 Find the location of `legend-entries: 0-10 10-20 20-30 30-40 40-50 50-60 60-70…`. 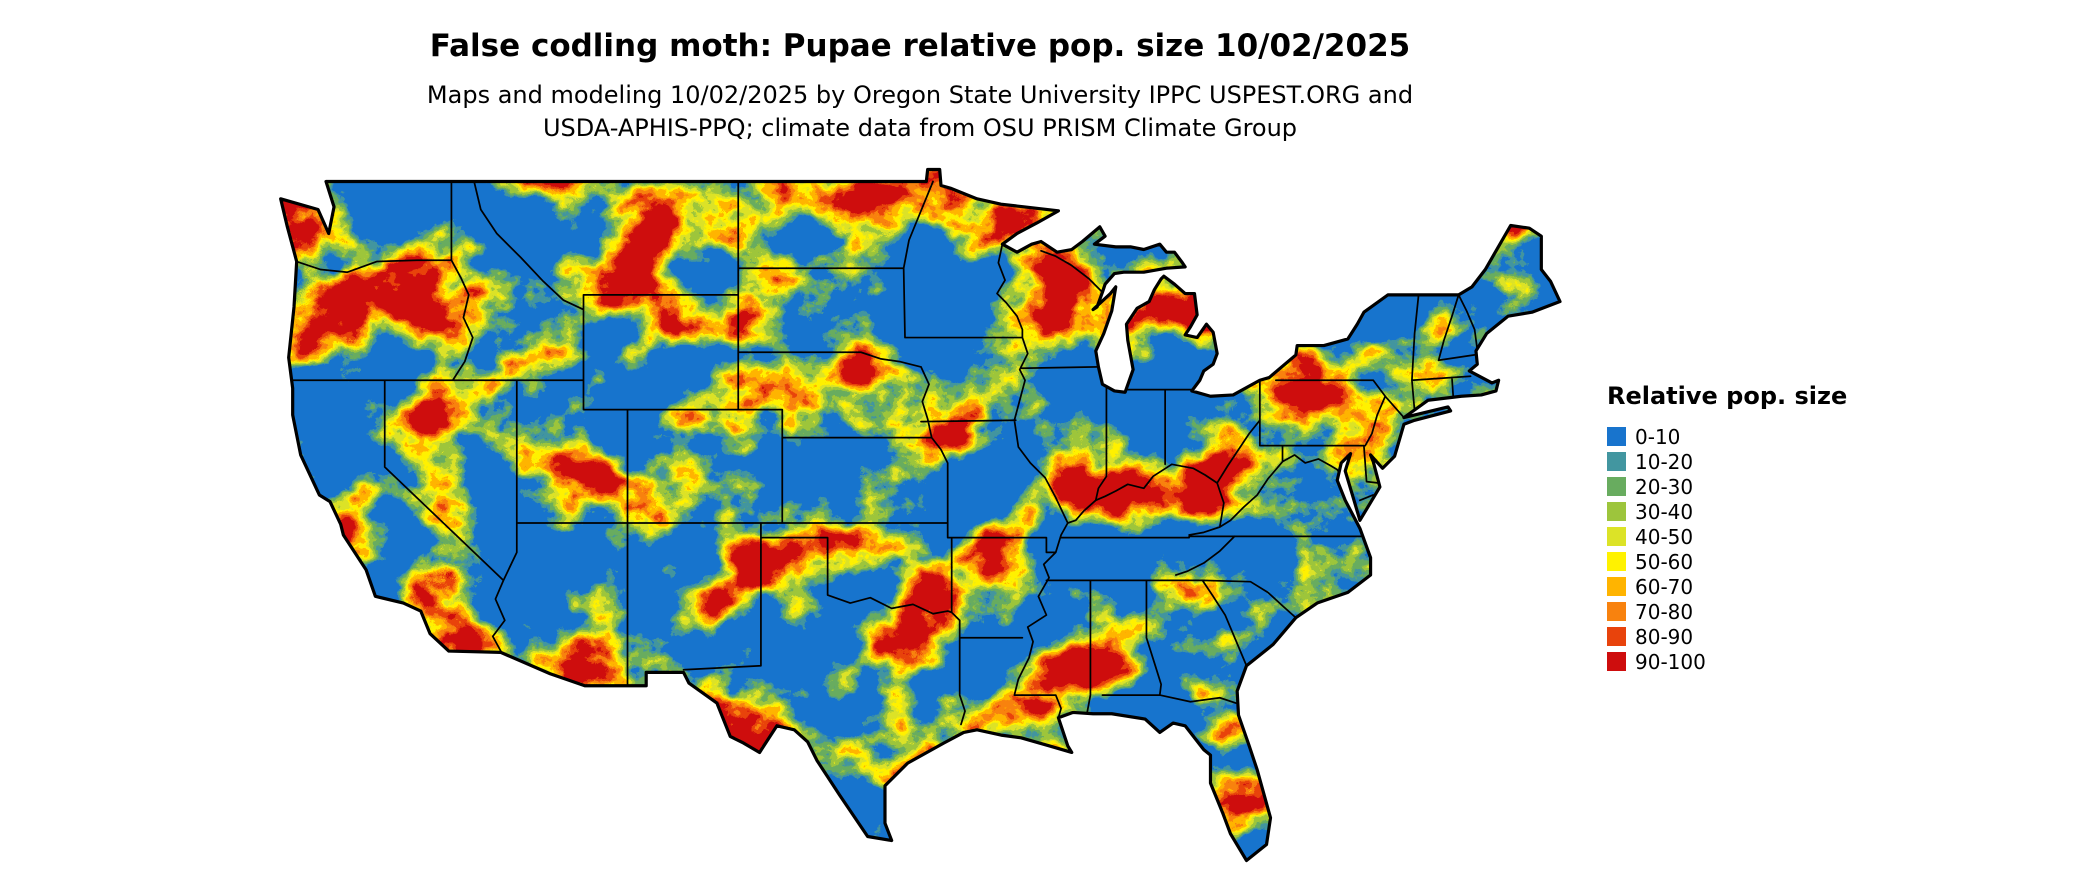

legend-entries: 0-10 10-20 20-30 30-40 40-50 50-60 60-70… is located at coordinates (1727, 549).